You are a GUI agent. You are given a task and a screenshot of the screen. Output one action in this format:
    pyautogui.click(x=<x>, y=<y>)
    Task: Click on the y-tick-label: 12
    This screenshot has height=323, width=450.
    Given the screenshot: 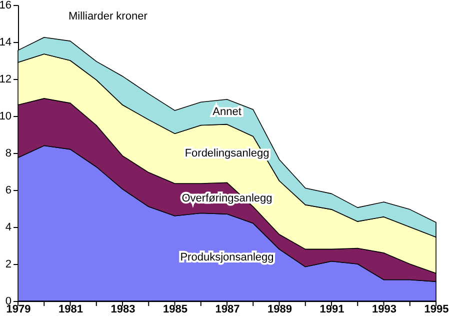 What is the action you would take?
    pyautogui.click(x=6, y=80)
    